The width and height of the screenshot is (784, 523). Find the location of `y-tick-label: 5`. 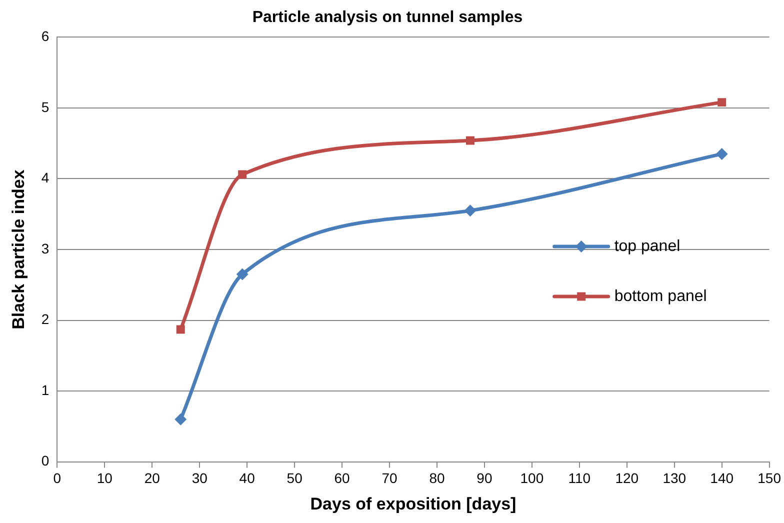

y-tick-label: 5 is located at coordinates (45, 106).